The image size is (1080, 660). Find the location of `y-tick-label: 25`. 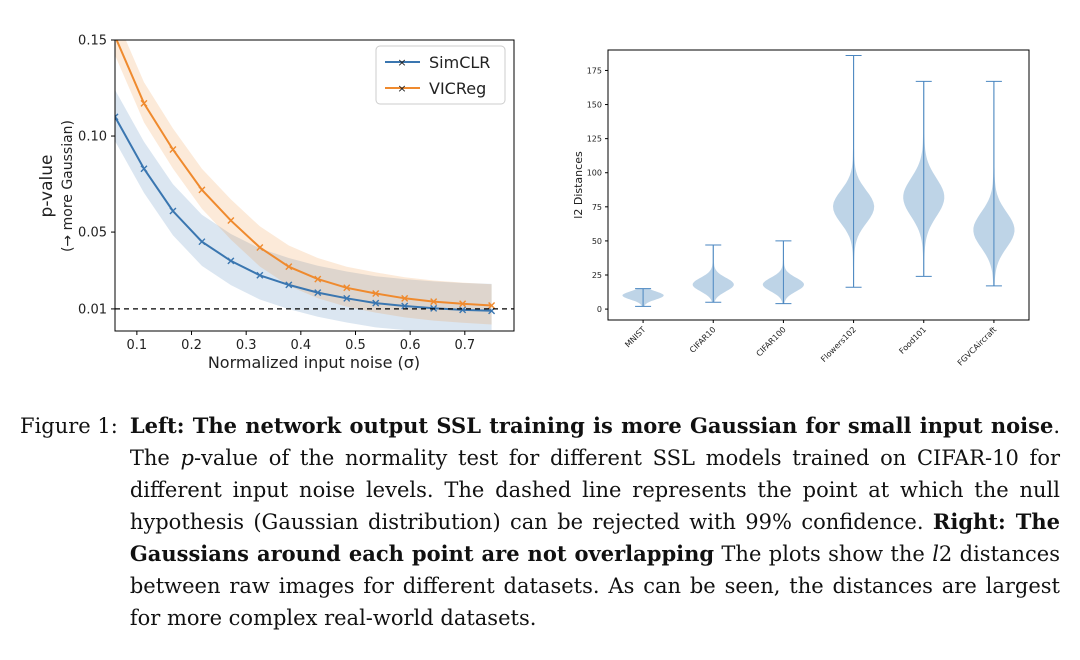

y-tick-label: 25 is located at coordinates (597, 275).